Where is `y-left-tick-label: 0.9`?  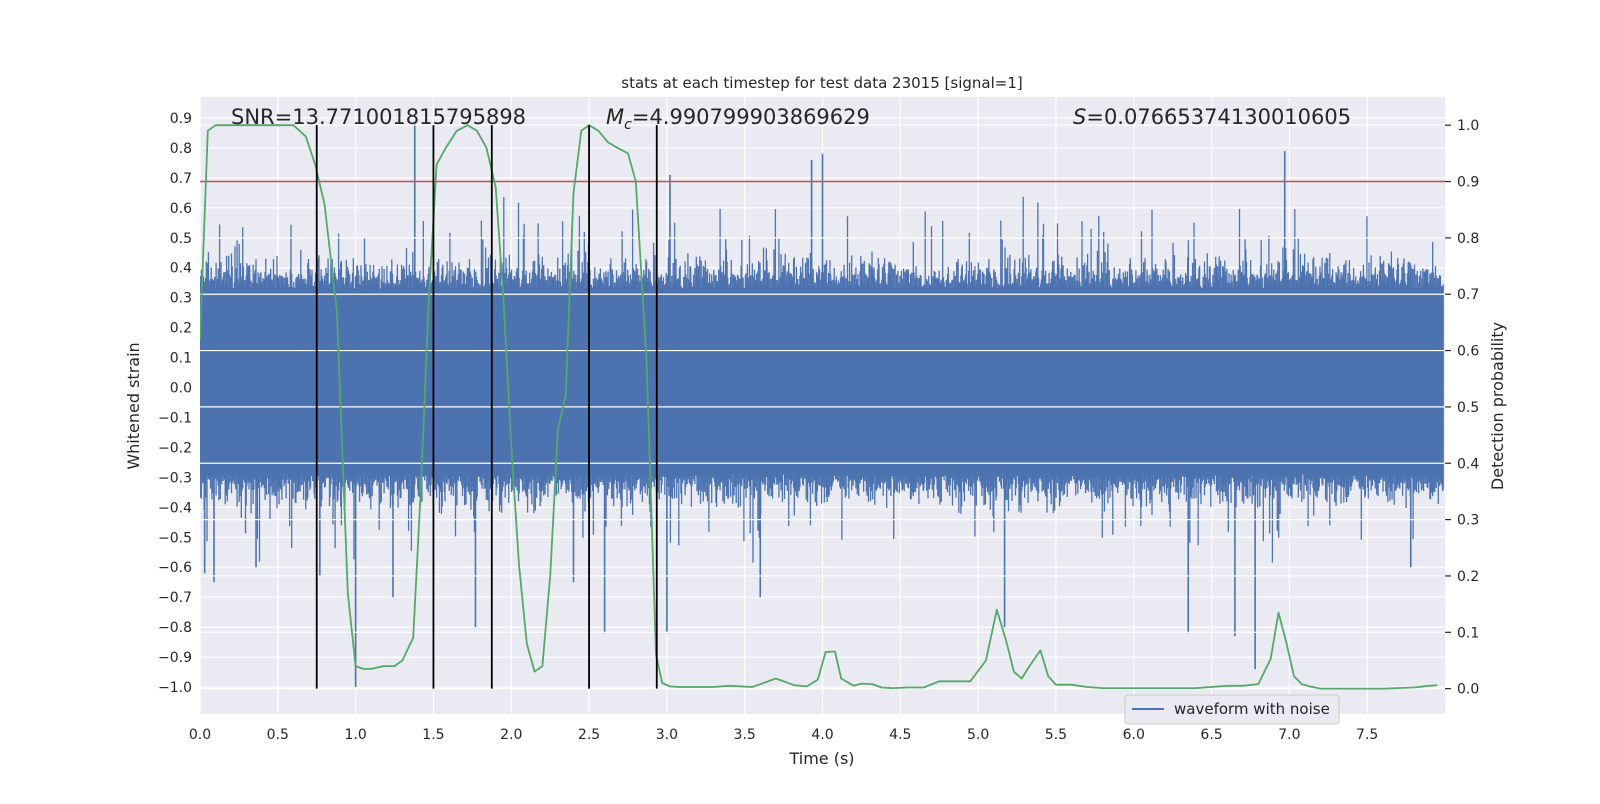
y-left-tick-label: 0.9 is located at coordinates (181, 119).